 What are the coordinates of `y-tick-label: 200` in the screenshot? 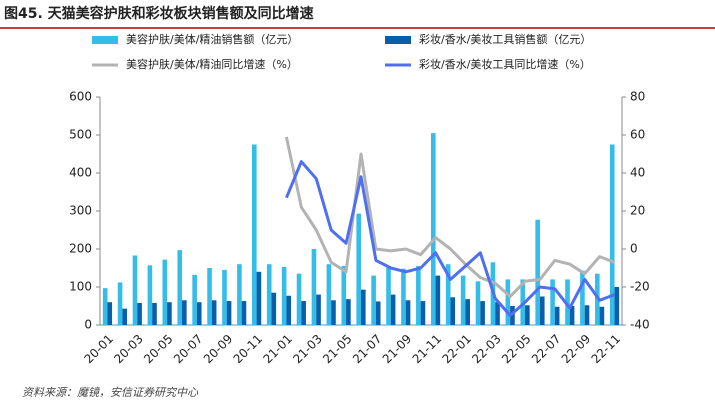 It's located at (80, 249).